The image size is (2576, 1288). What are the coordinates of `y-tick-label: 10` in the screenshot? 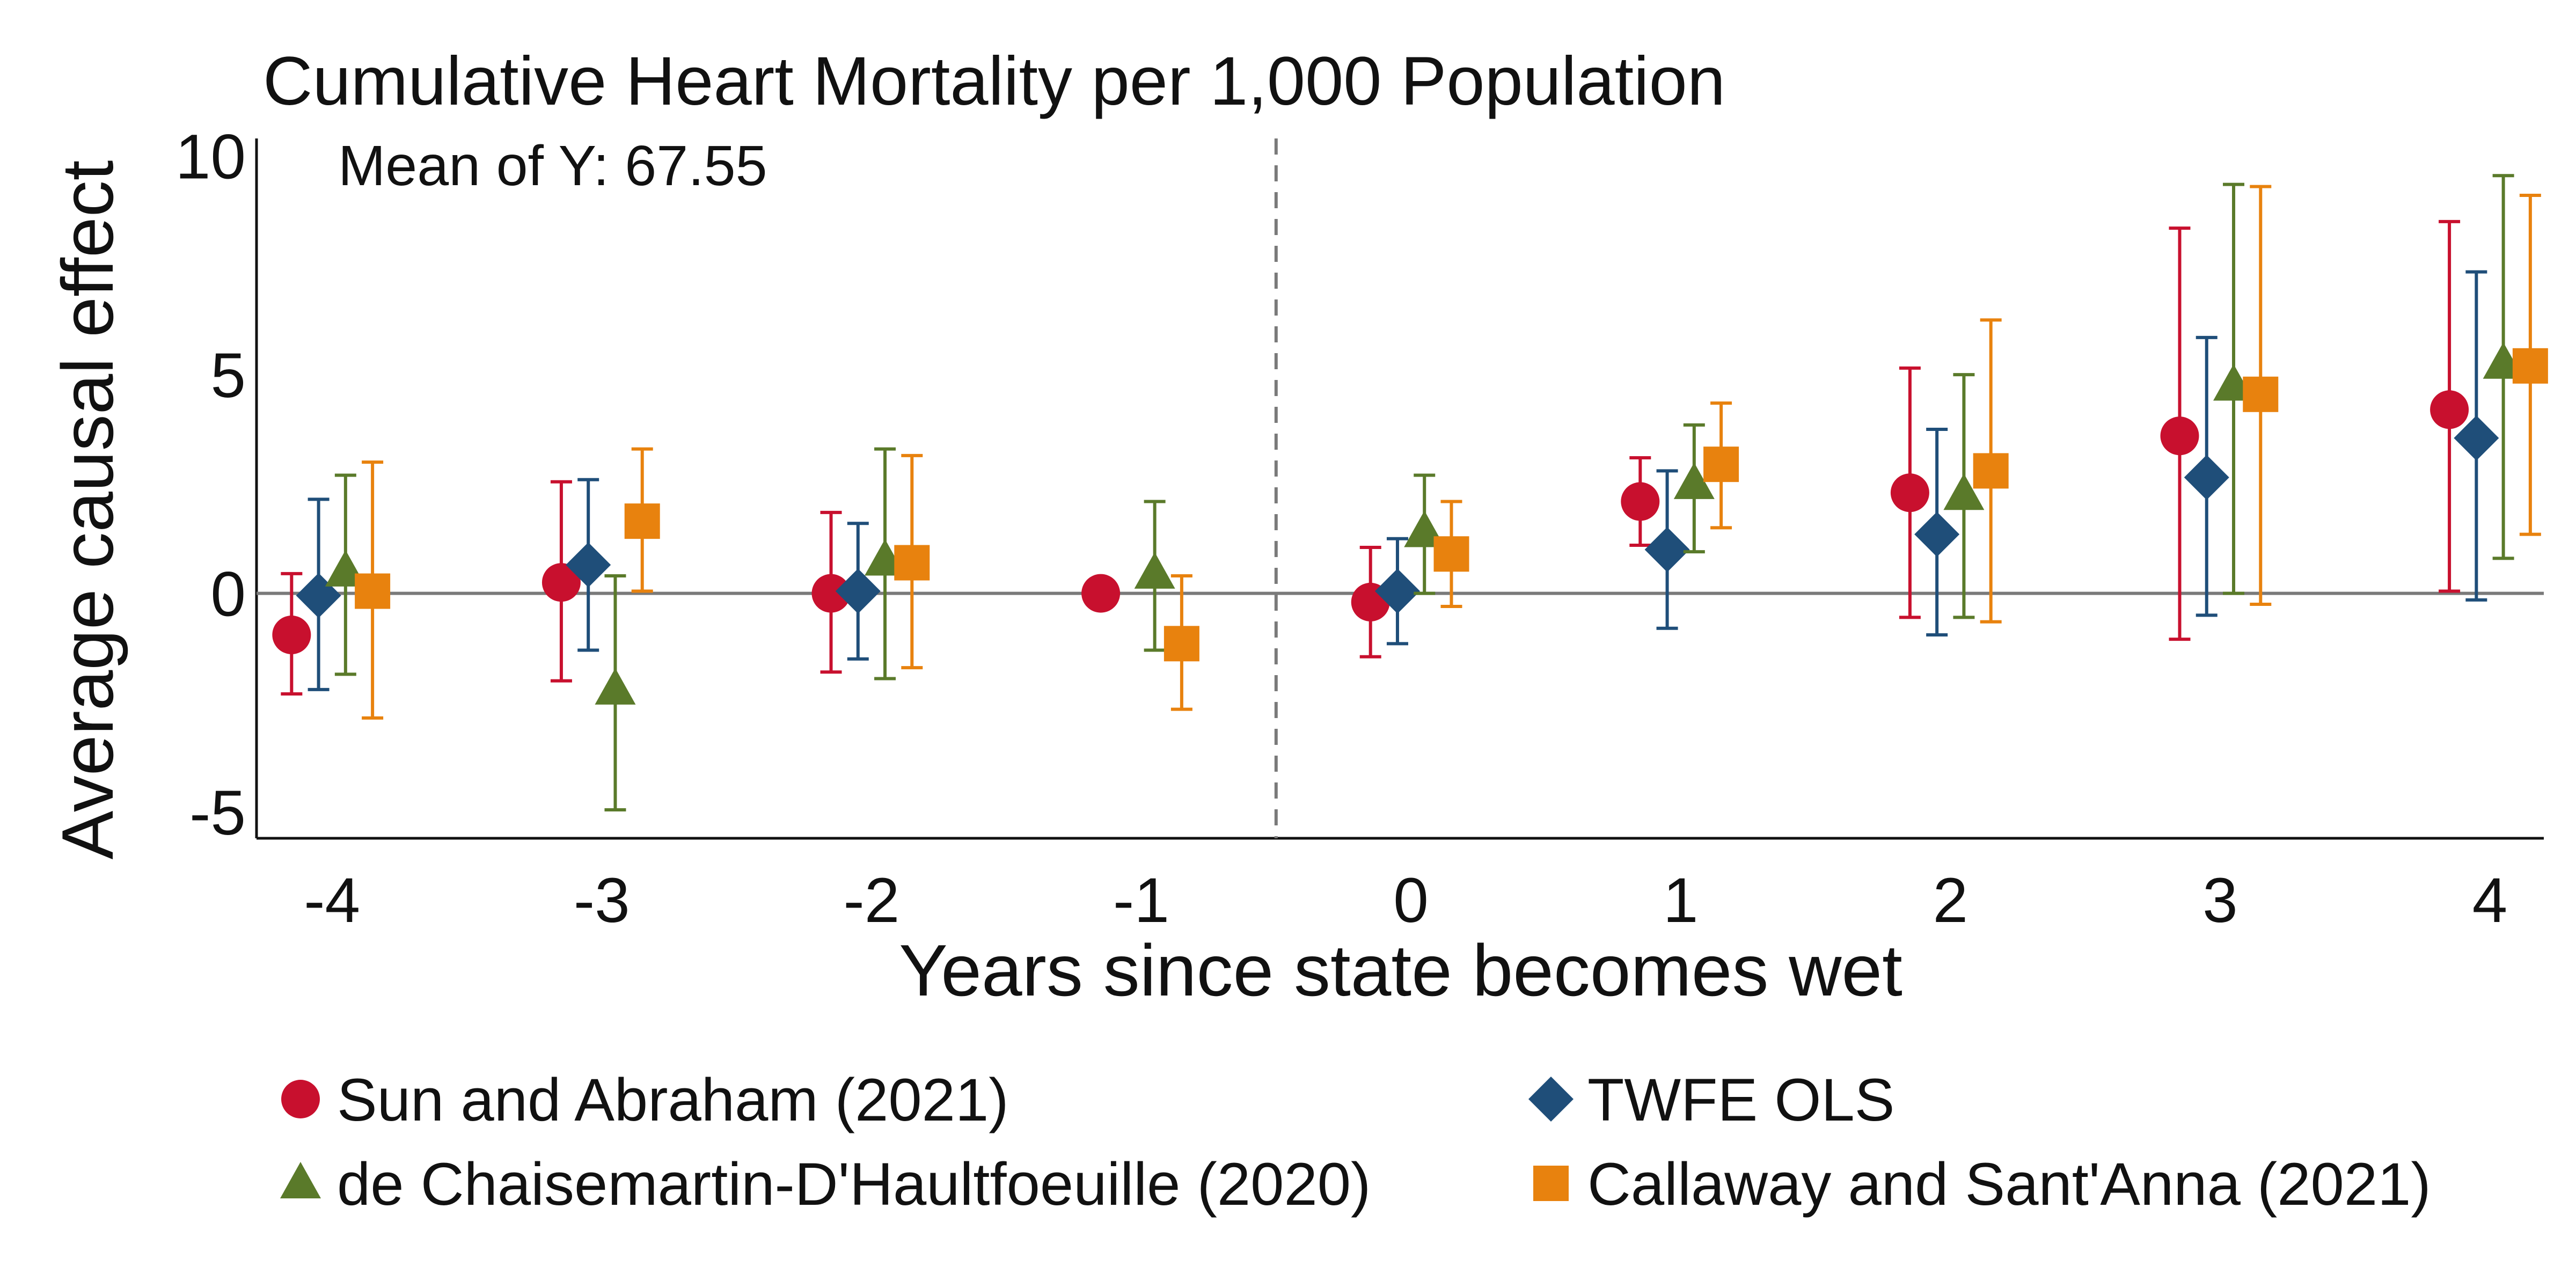 It's located at (210, 157).